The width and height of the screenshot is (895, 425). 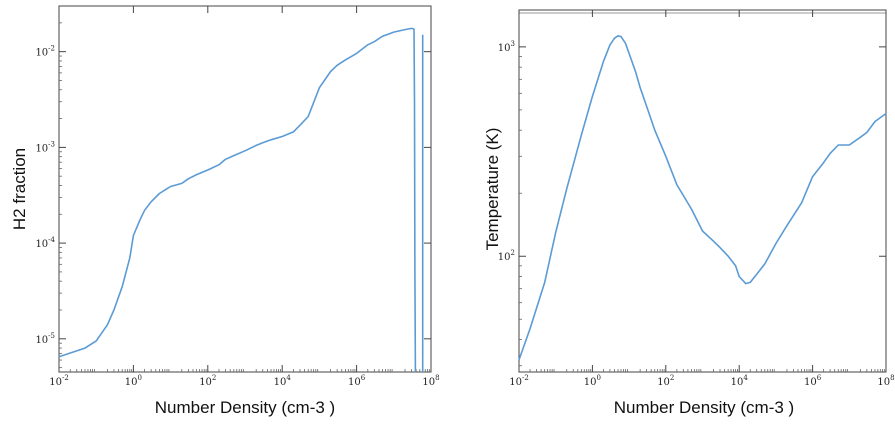 I want to click on right-y-axis-label-text: Temperature (K), so click(x=492, y=189).